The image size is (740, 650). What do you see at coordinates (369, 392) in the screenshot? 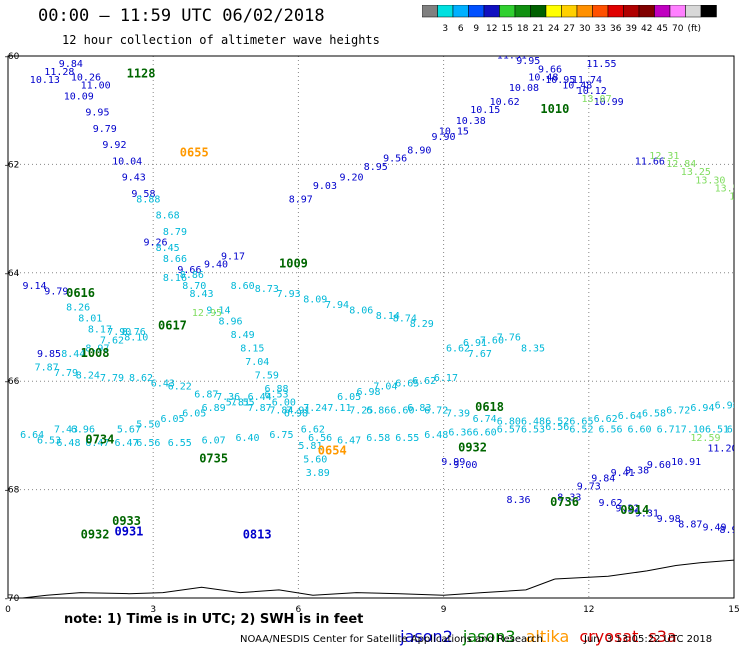
I see `wave-height-point: 6.98` at bounding box center [369, 392].